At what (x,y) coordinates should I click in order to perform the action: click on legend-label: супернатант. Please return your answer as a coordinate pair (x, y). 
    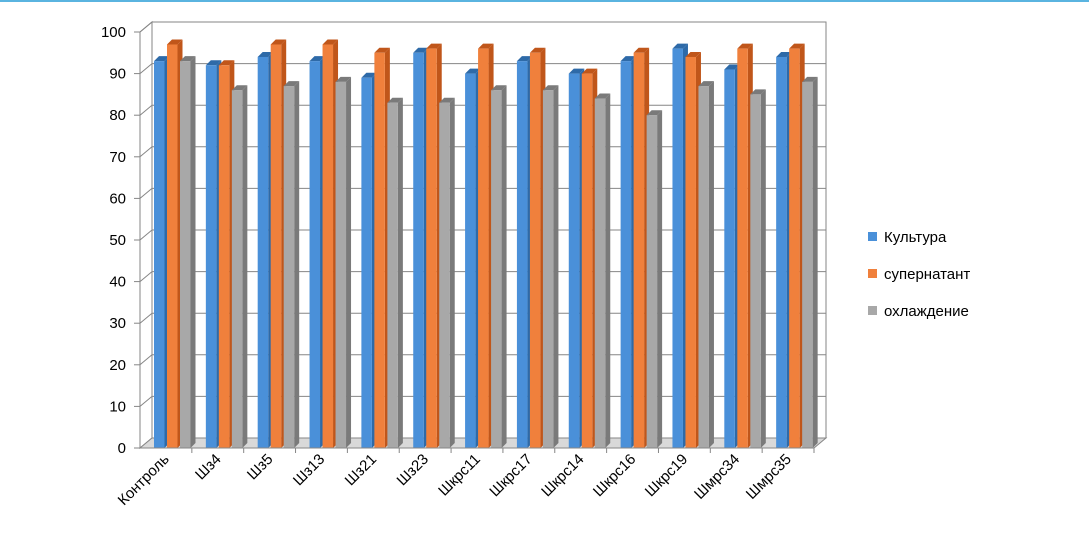
    Looking at the image, I should click on (927, 274).